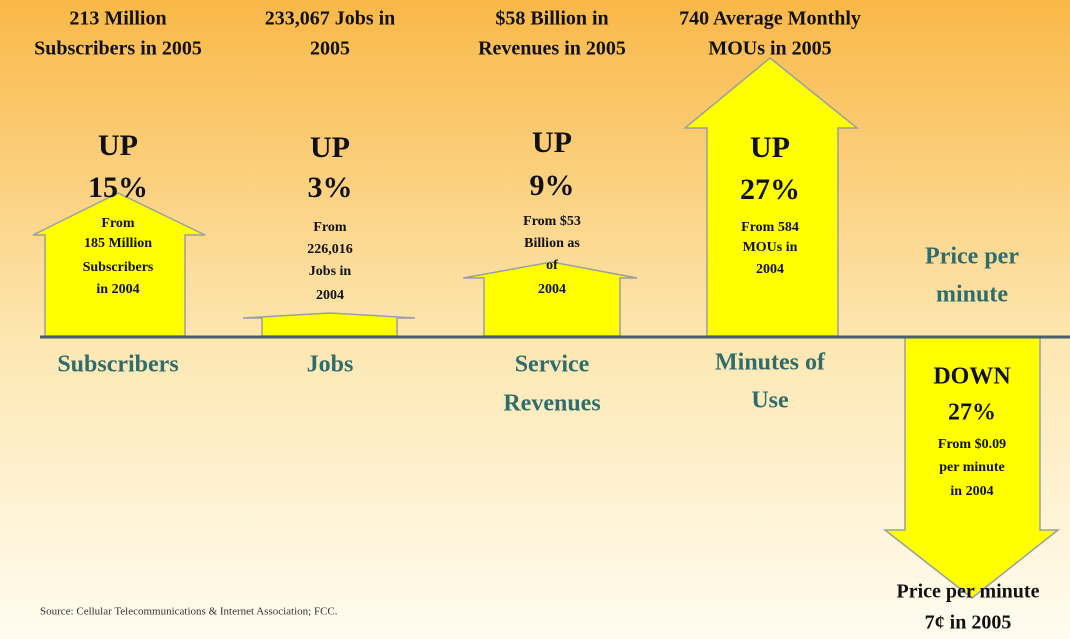  Describe the element at coordinates (117, 19) in the screenshot. I see `headline: 213 Million` at that location.